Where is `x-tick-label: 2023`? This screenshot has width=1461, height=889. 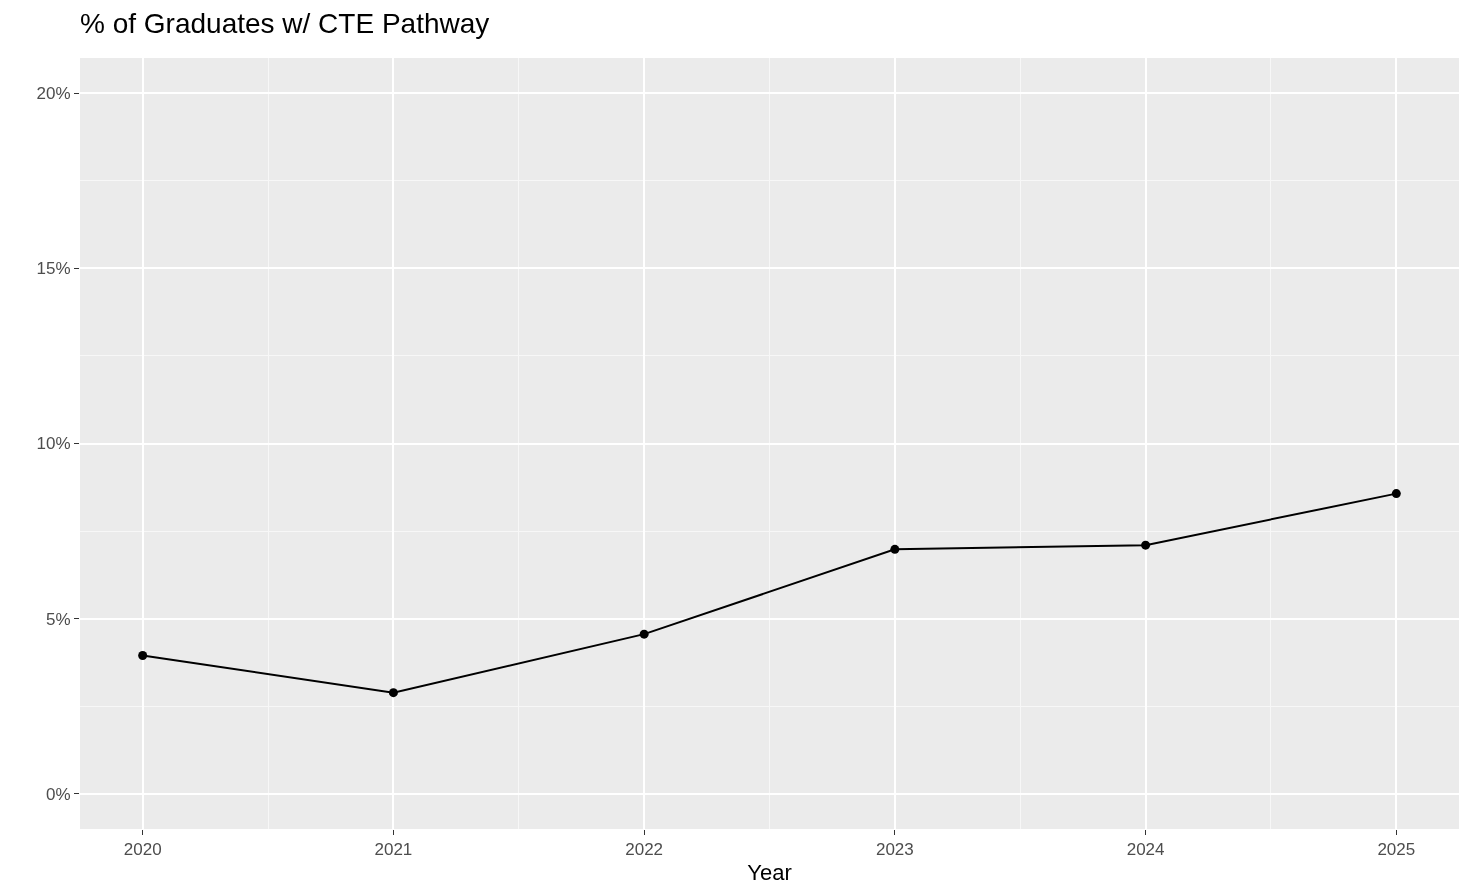
x-tick-label: 2023 is located at coordinates (894, 850).